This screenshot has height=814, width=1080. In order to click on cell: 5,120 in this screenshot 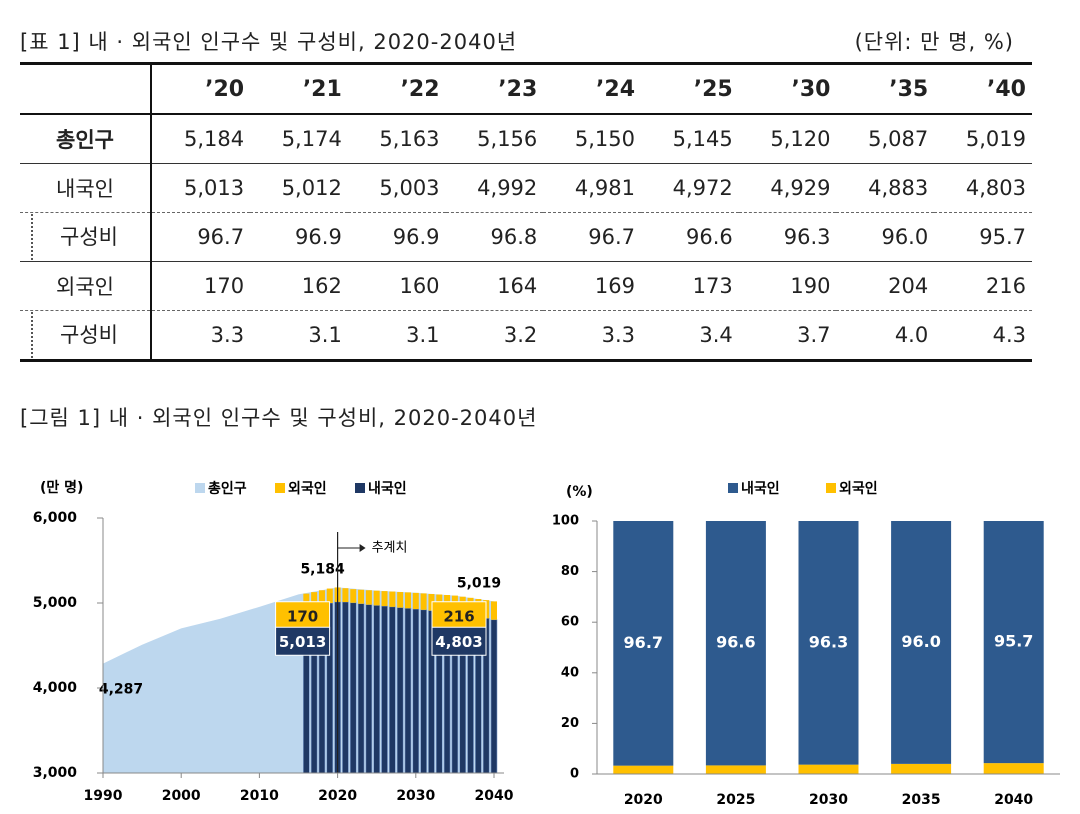, I will do `click(787, 139)`.